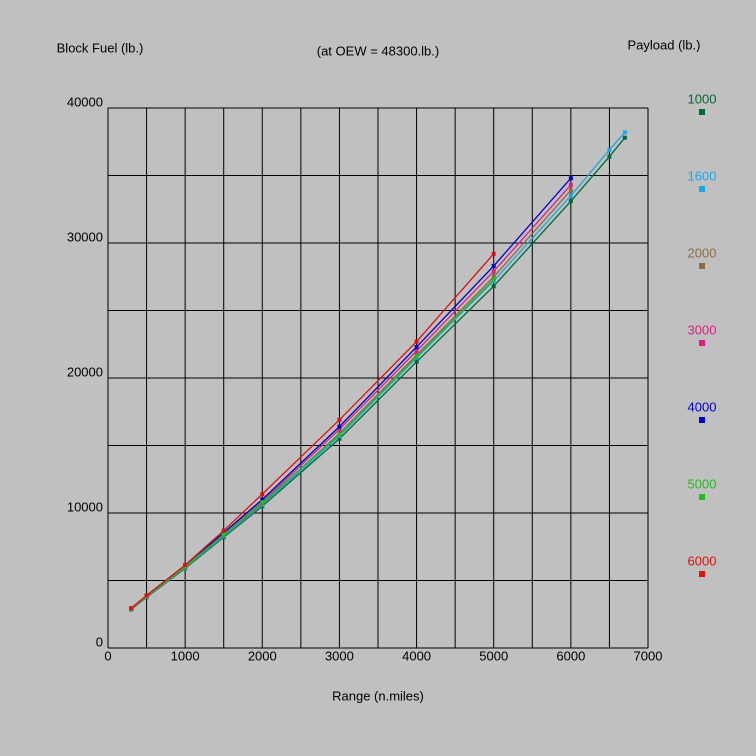  Describe the element at coordinates (702, 560) in the screenshot. I see `legend-label: 6000` at that location.